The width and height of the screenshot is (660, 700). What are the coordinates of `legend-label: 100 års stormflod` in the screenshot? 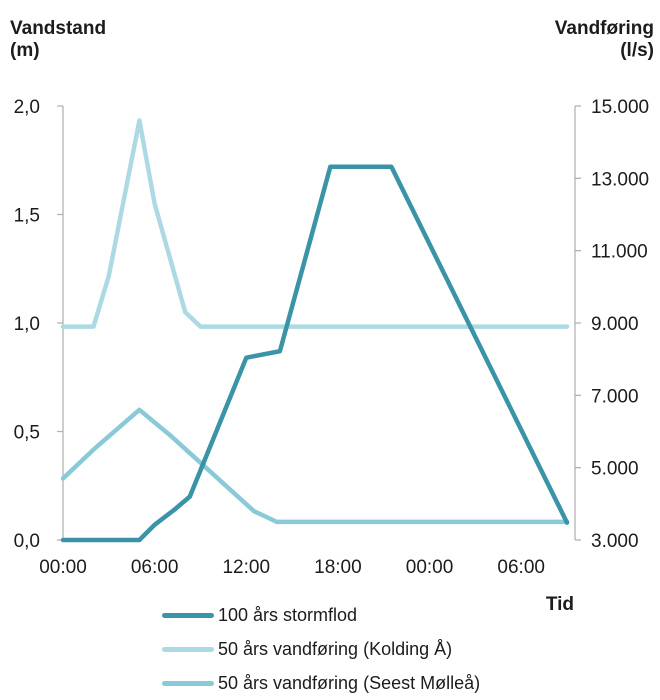 It's located at (288, 614).